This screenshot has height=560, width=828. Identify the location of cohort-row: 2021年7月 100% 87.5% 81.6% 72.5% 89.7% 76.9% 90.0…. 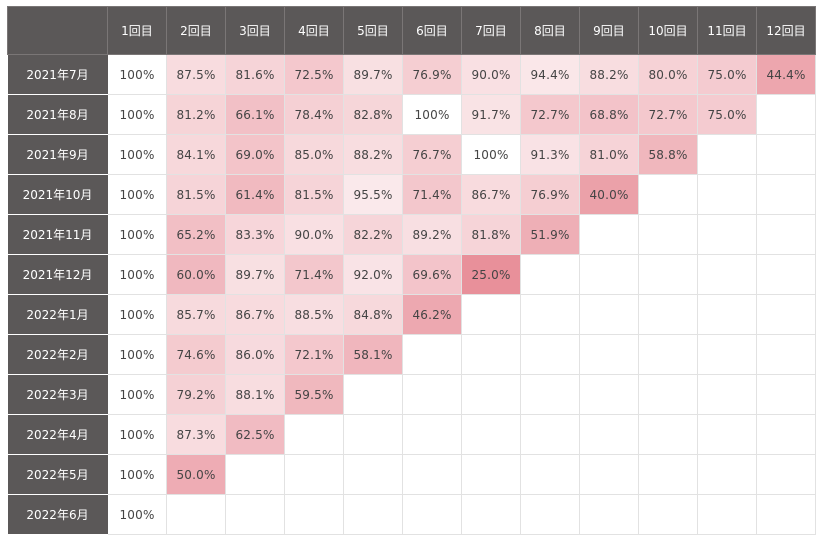
(411, 74).